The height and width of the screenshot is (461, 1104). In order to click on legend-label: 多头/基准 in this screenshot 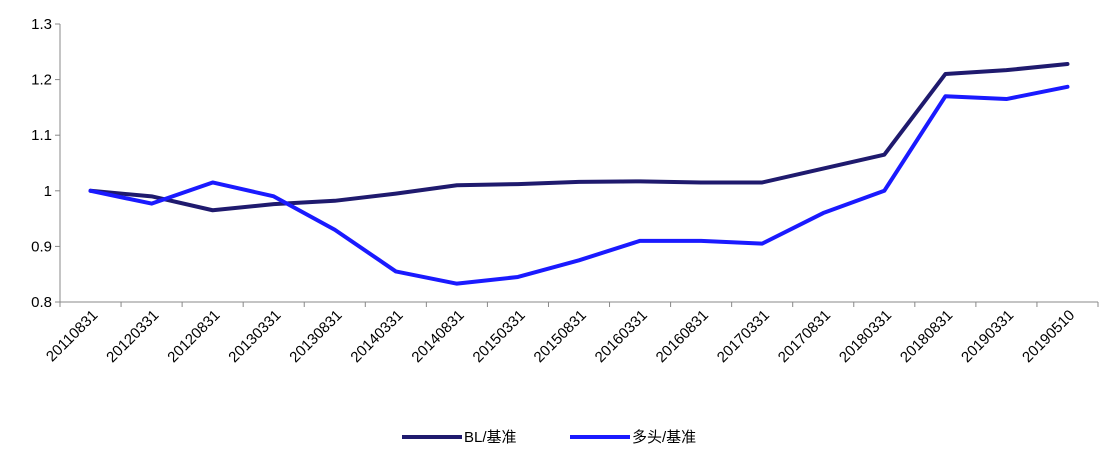, I will do `click(664, 437)`.